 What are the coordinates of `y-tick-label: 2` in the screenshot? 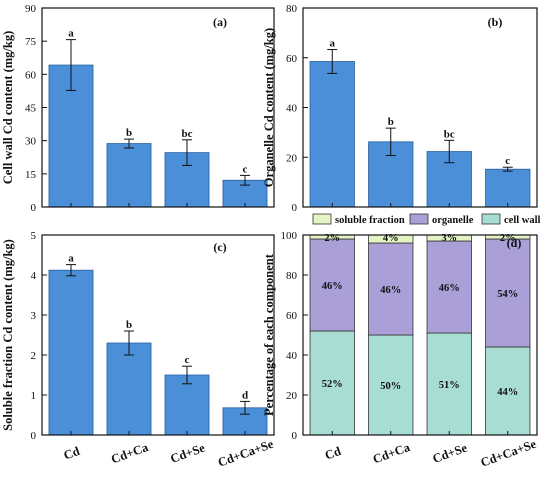 It's located at (34, 356).